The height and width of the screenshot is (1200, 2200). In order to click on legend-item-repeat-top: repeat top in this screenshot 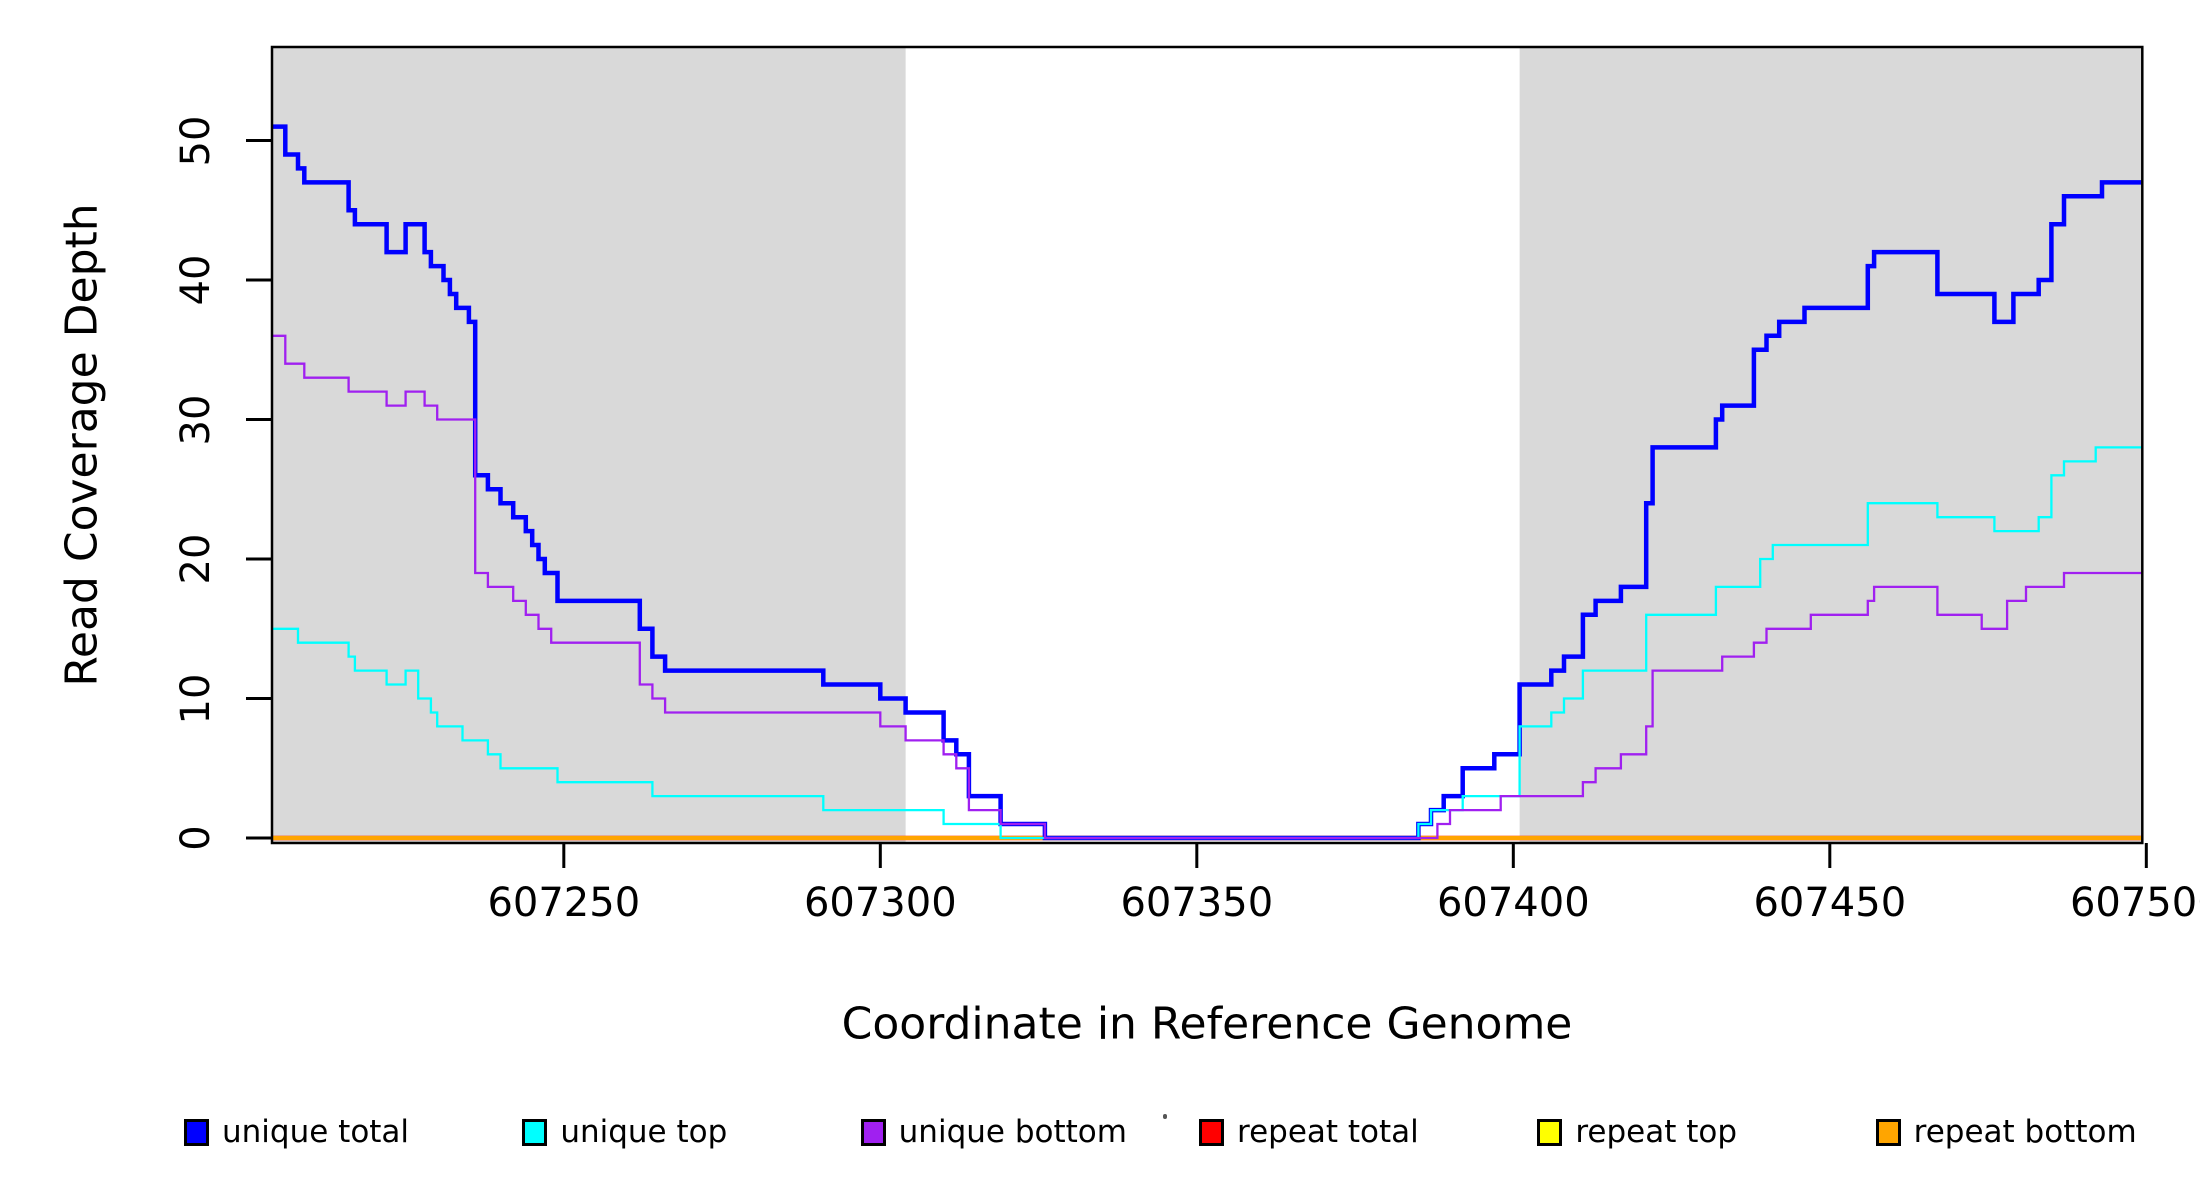, I will do `click(1692, 1132)`.